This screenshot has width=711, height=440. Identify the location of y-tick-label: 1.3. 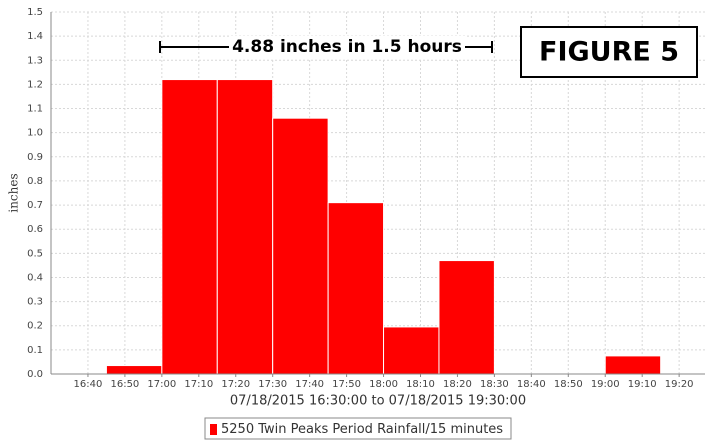
(35, 60).